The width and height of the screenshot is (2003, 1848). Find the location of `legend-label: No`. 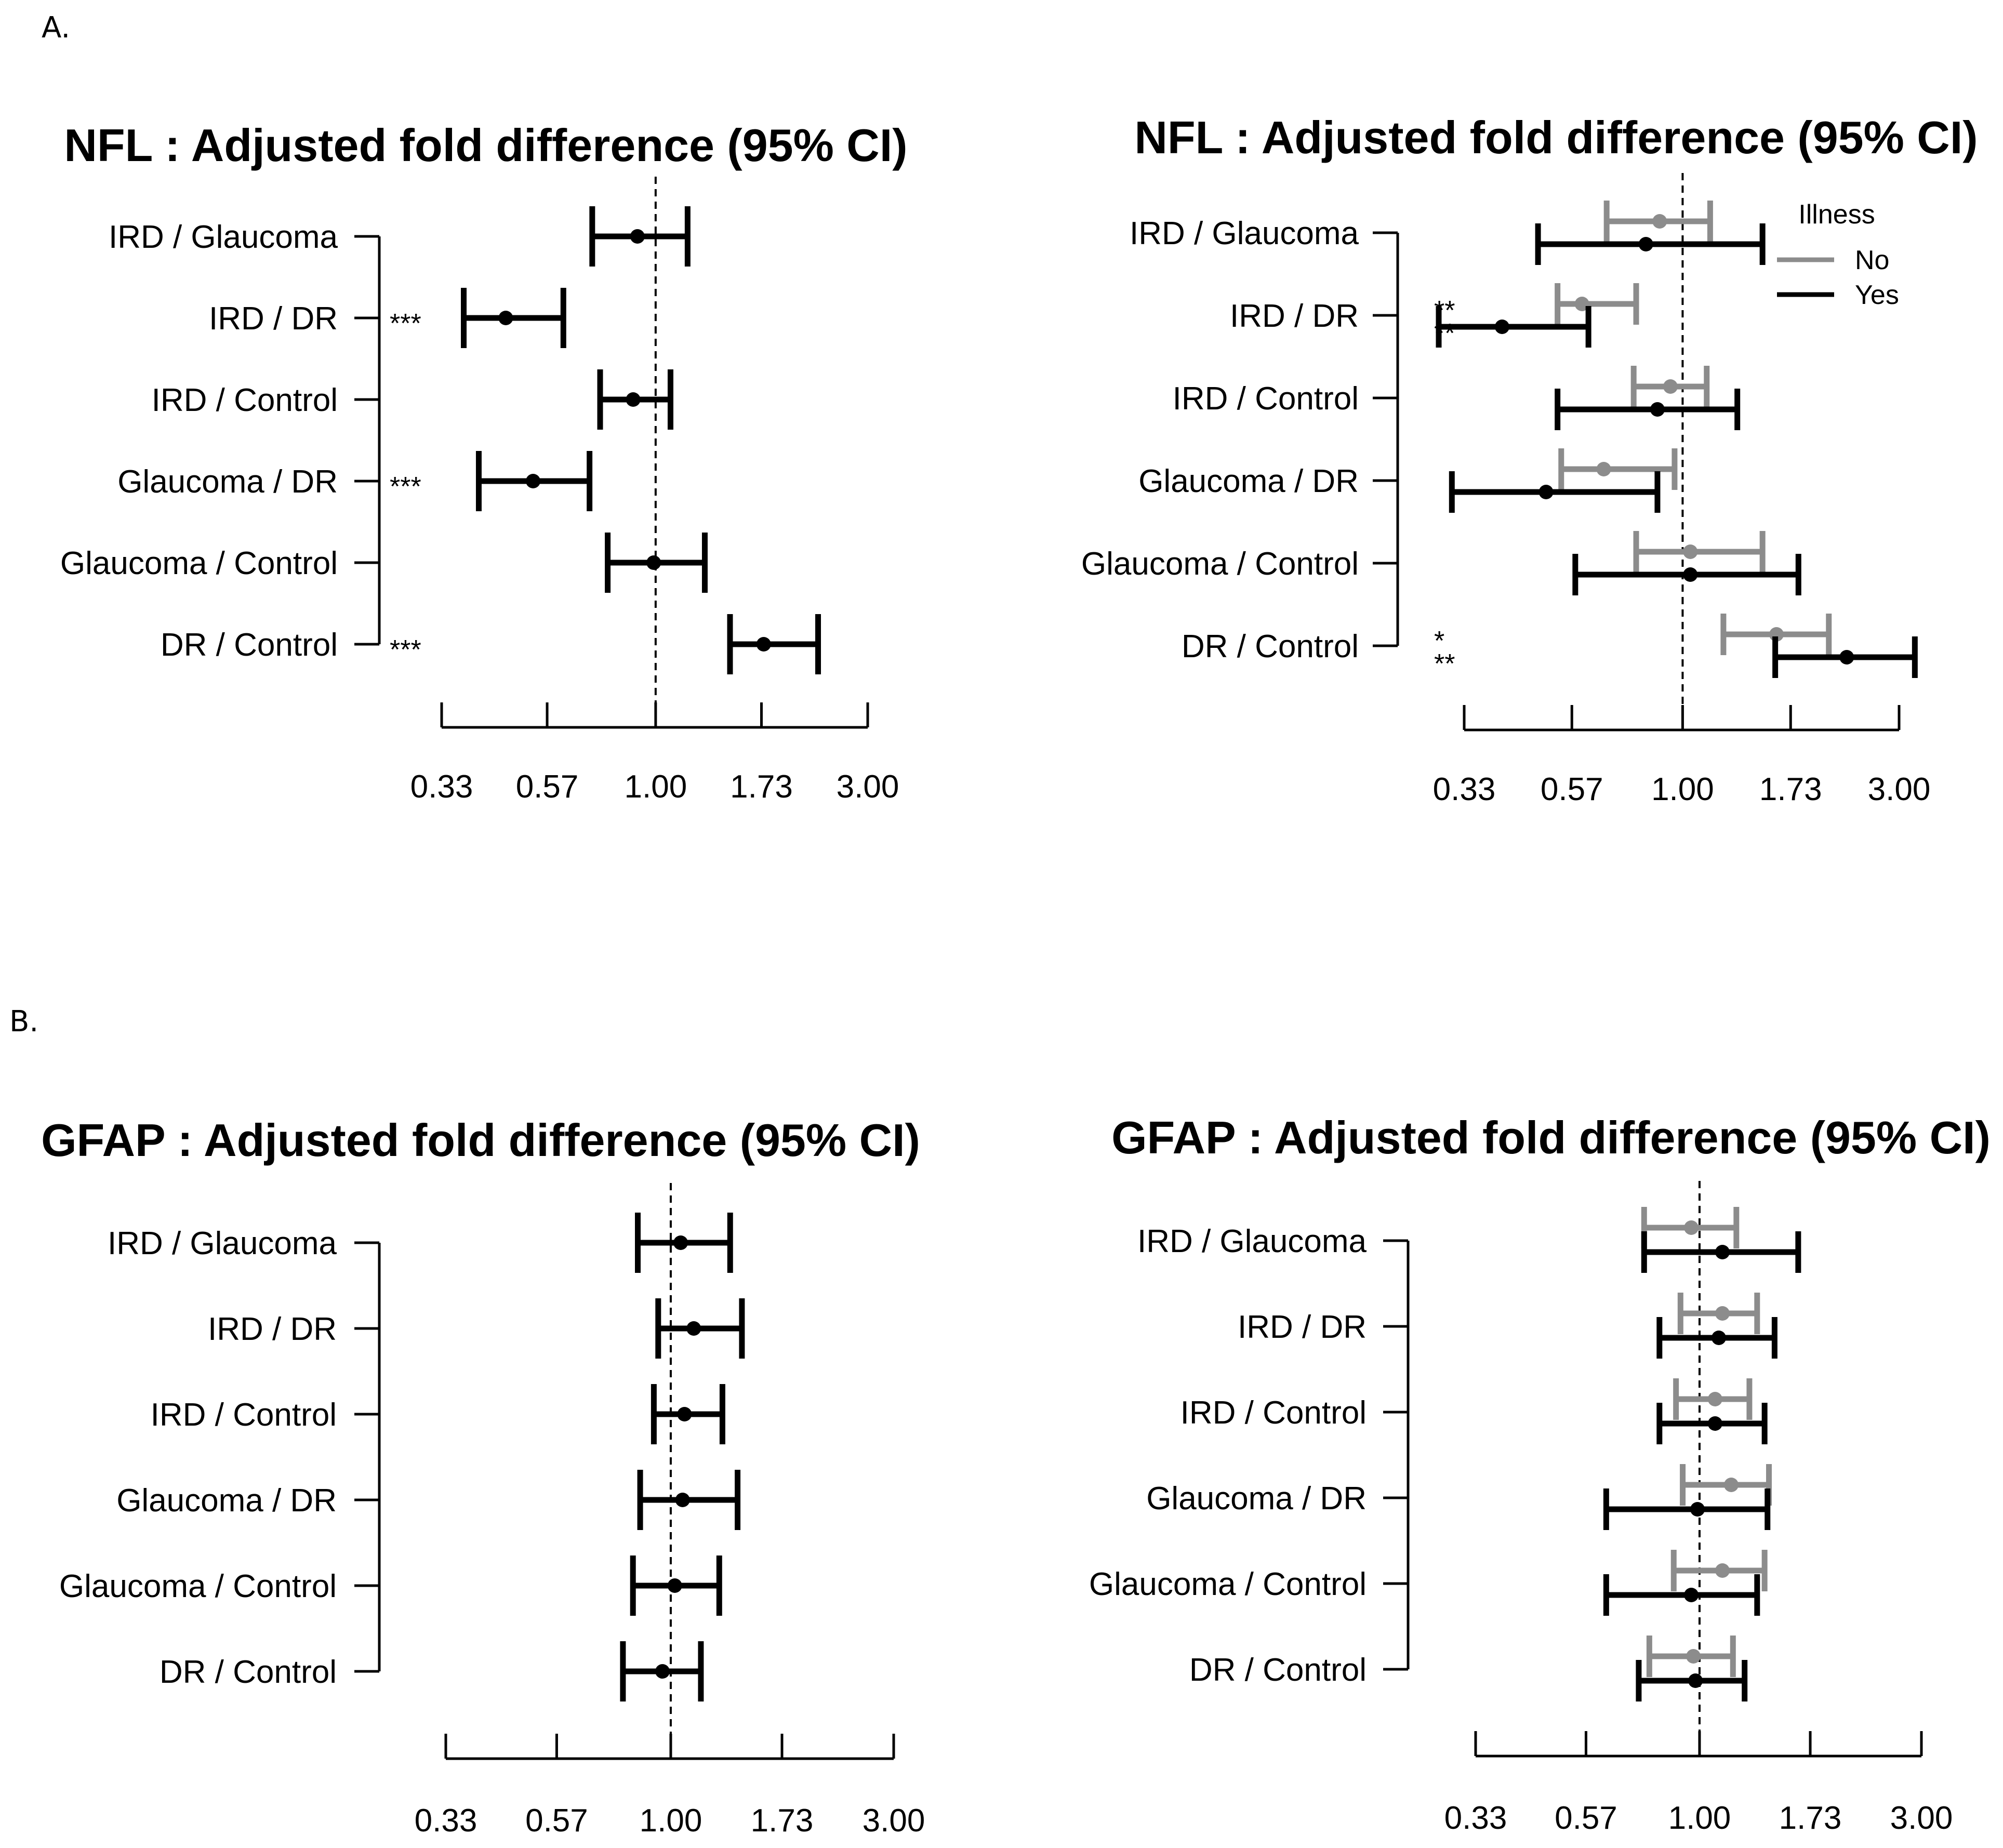

legend-label: No is located at coordinates (1872, 260).